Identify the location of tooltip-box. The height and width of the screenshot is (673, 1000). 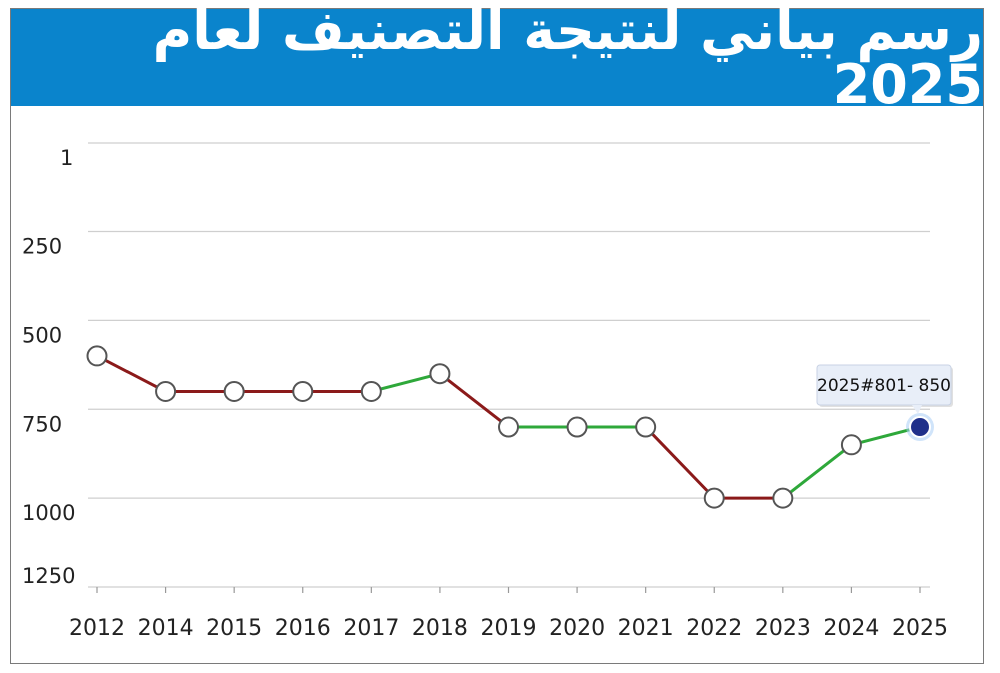
(884, 385).